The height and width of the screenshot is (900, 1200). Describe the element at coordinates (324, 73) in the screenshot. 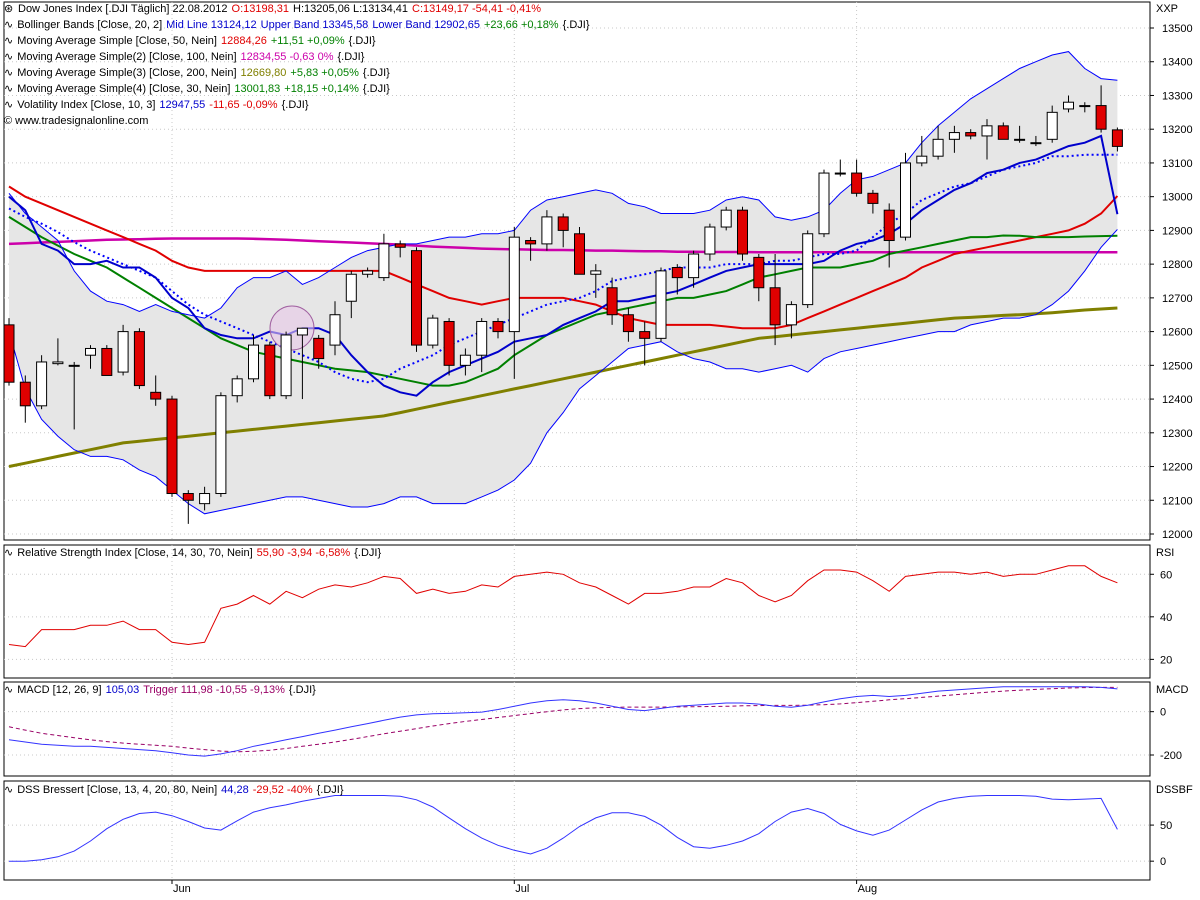

I see `ma200-change: +5,83 +0,05%` at that location.